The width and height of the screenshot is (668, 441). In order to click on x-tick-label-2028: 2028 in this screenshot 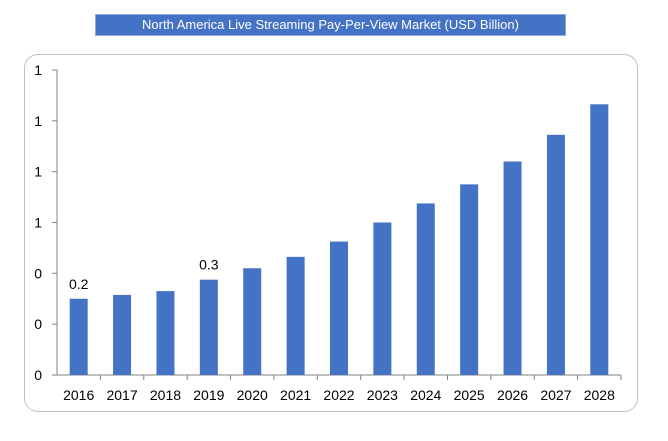, I will do `click(599, 395)`.